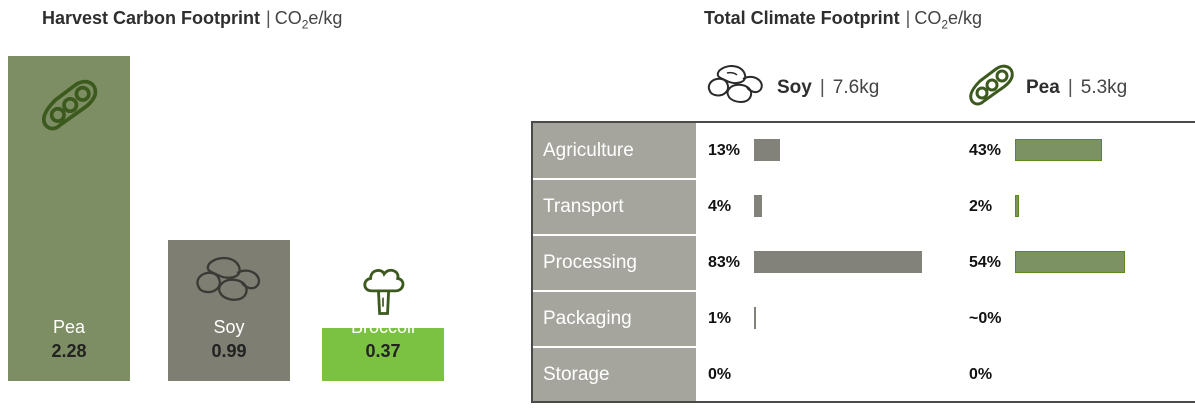  Describe the element at coordinates (1104, 87) in the screenshot. I see `crop-total-pea: 5.3kg` at that location.